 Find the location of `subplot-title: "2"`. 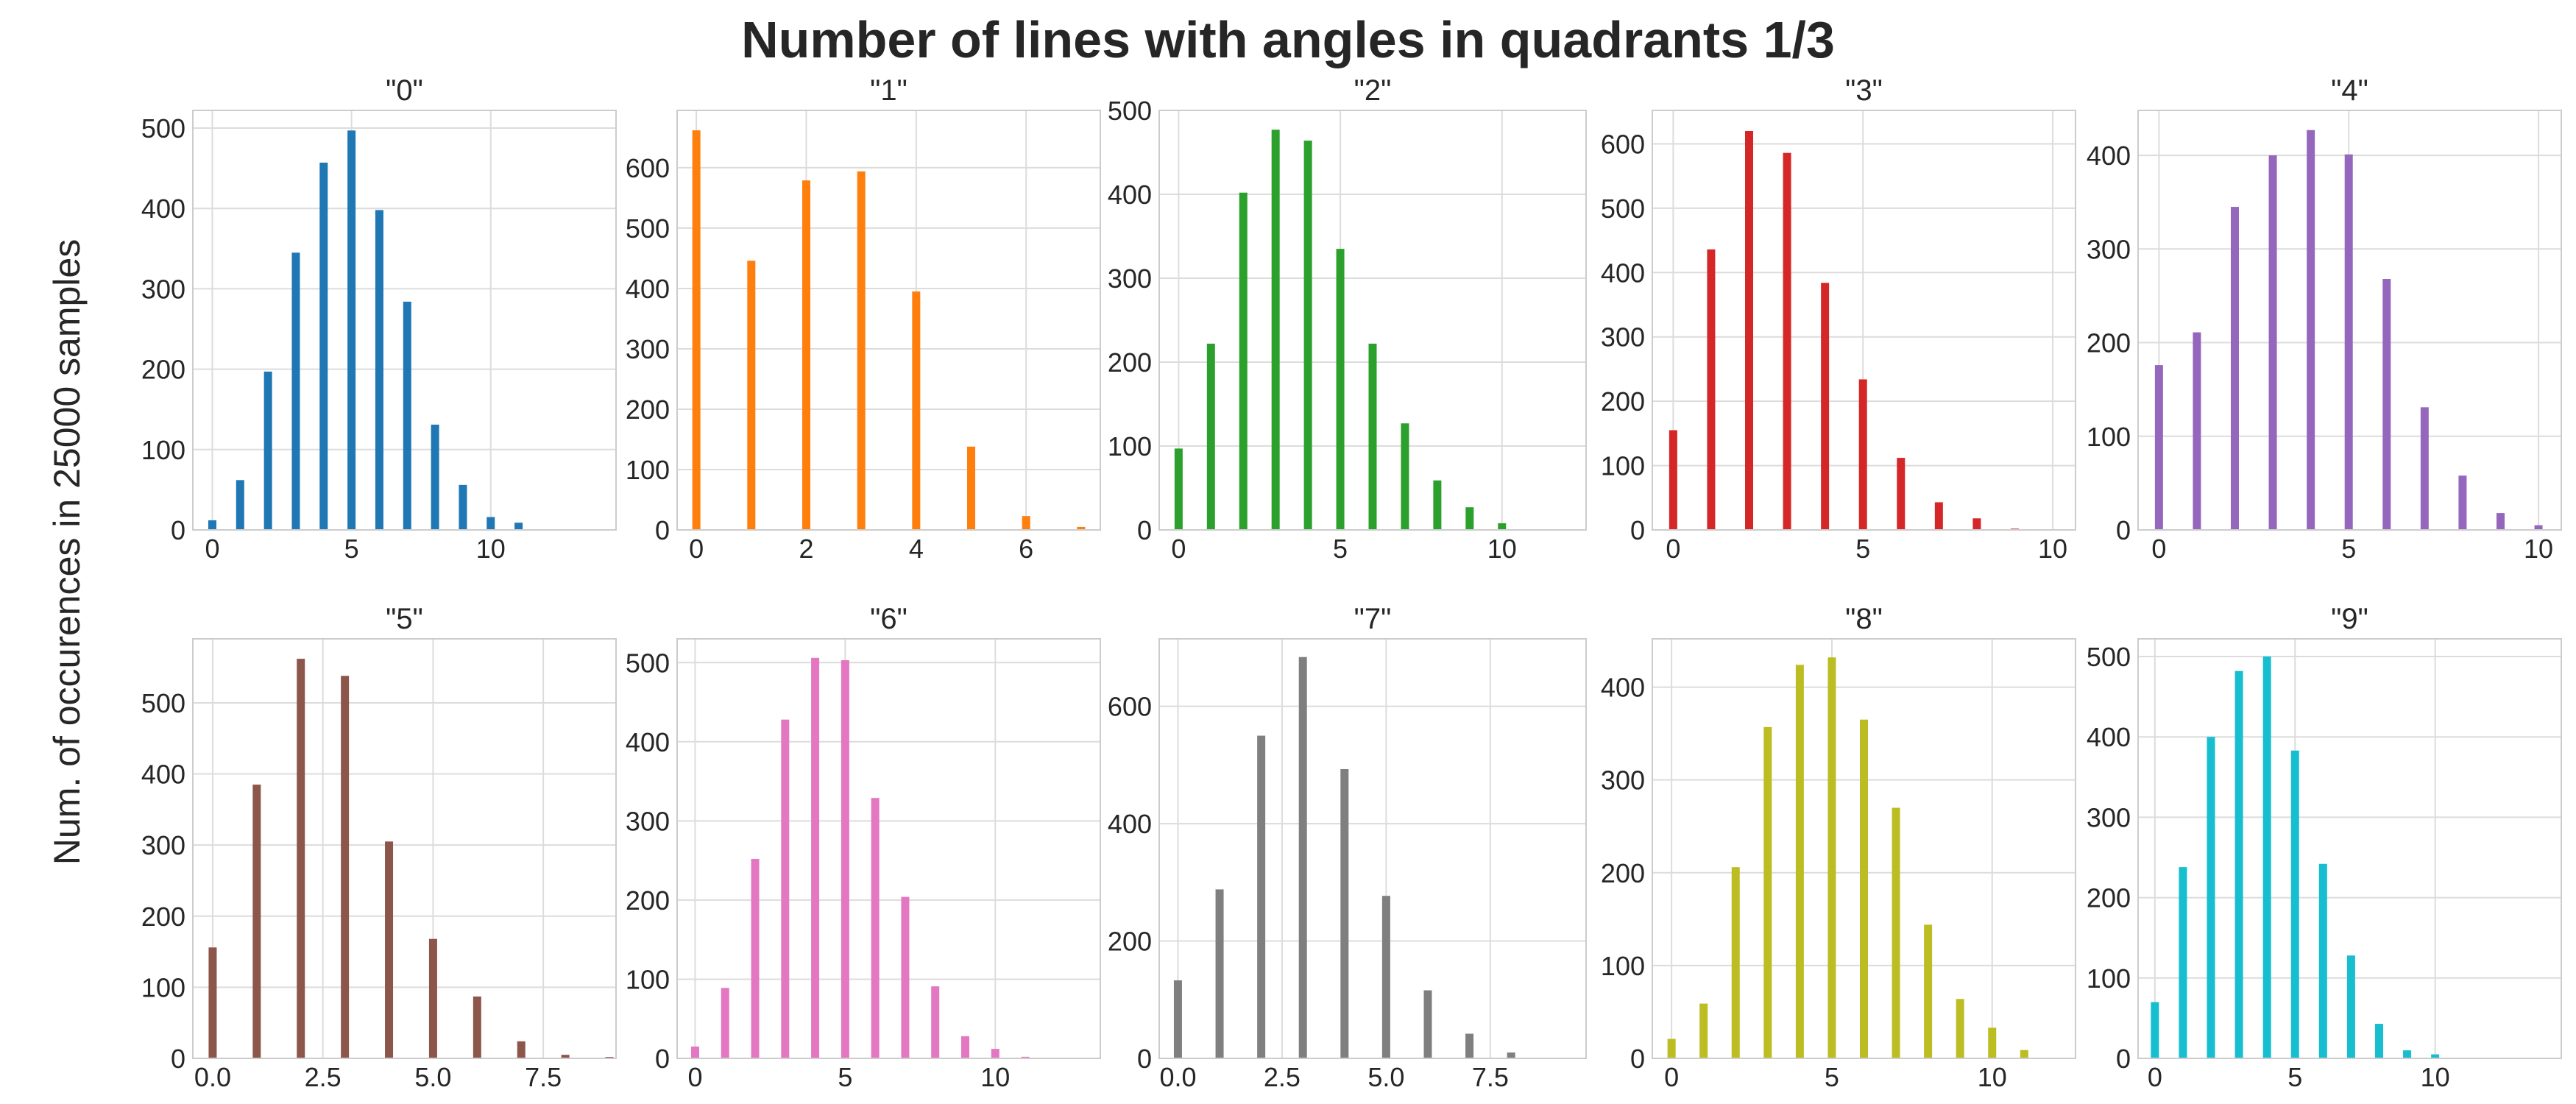

subplot-title: "2" is located at coordinates (1373, 90).